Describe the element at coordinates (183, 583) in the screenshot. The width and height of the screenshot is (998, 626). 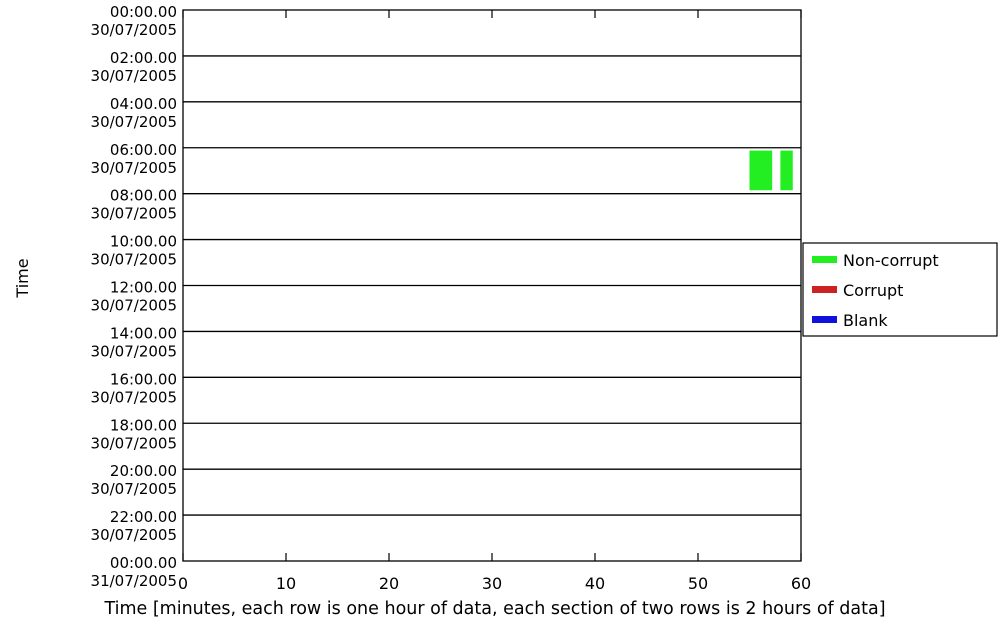
I see `x-tick-label: 0` at that location.